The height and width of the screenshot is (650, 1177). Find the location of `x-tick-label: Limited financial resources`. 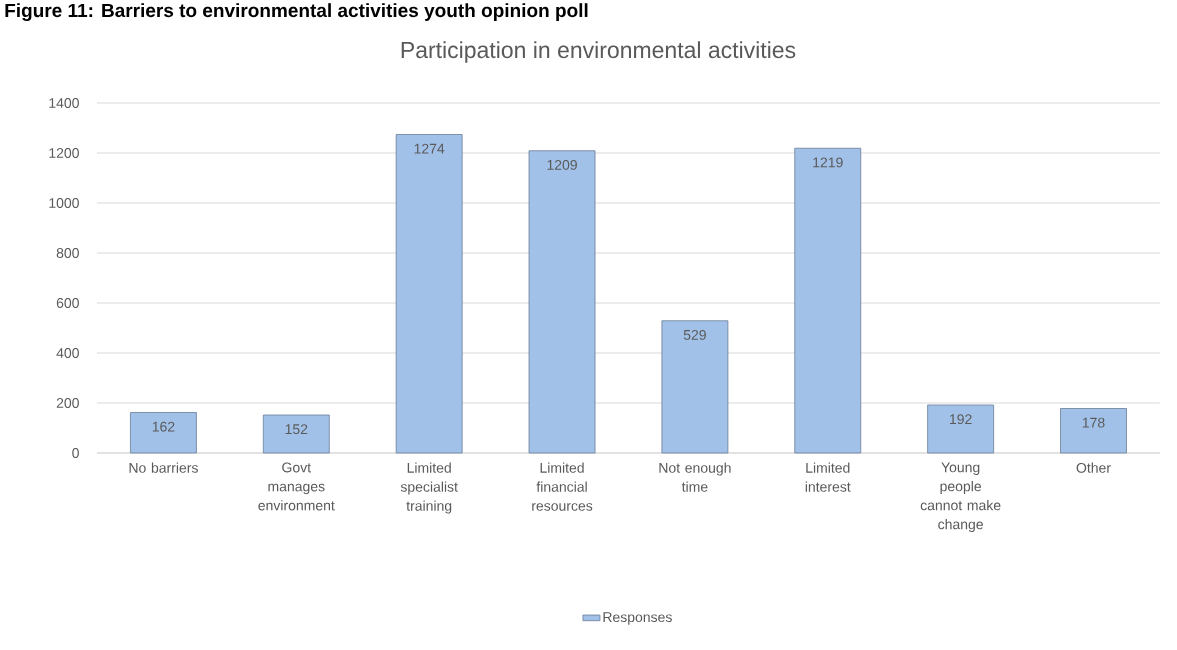

x-tick-label: Limited financial resources is located at coordinates (562, 486).